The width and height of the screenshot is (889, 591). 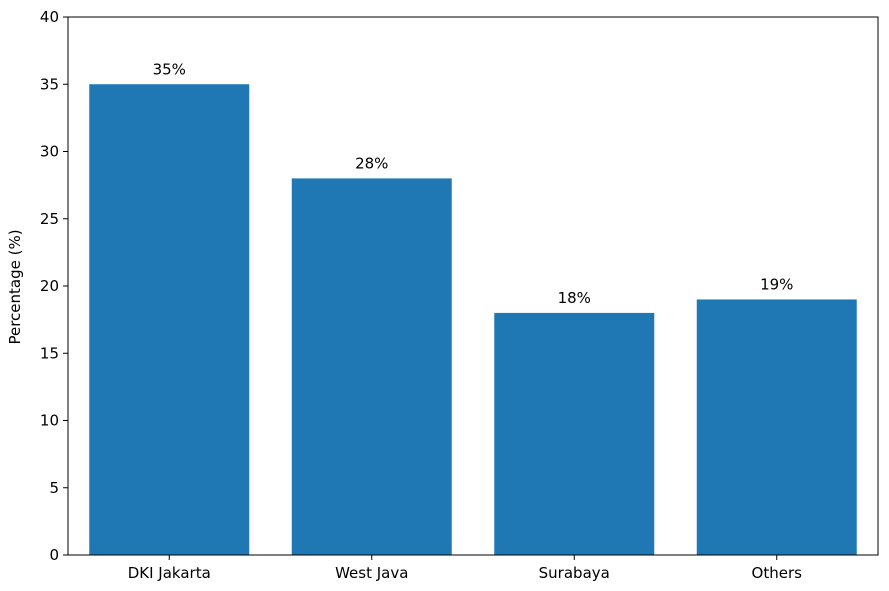 What do you see at coordinates (371, 163) in the screenshot?
I see `data-label-west-java: 28%` at bounding box center [371, 163].